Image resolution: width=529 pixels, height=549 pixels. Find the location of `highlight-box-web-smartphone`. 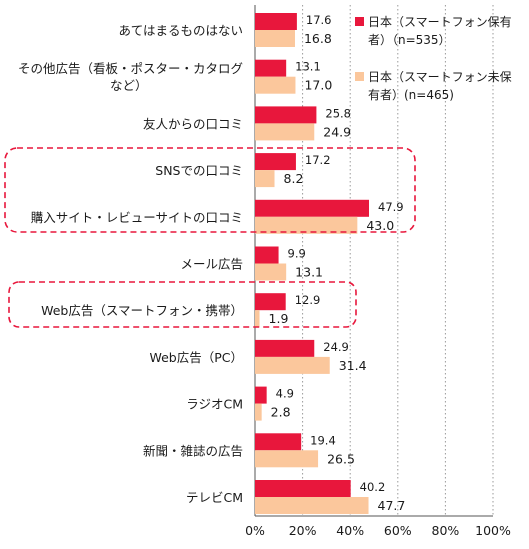

highlight-box-web-smartphone is located at coordinates (182, 304).